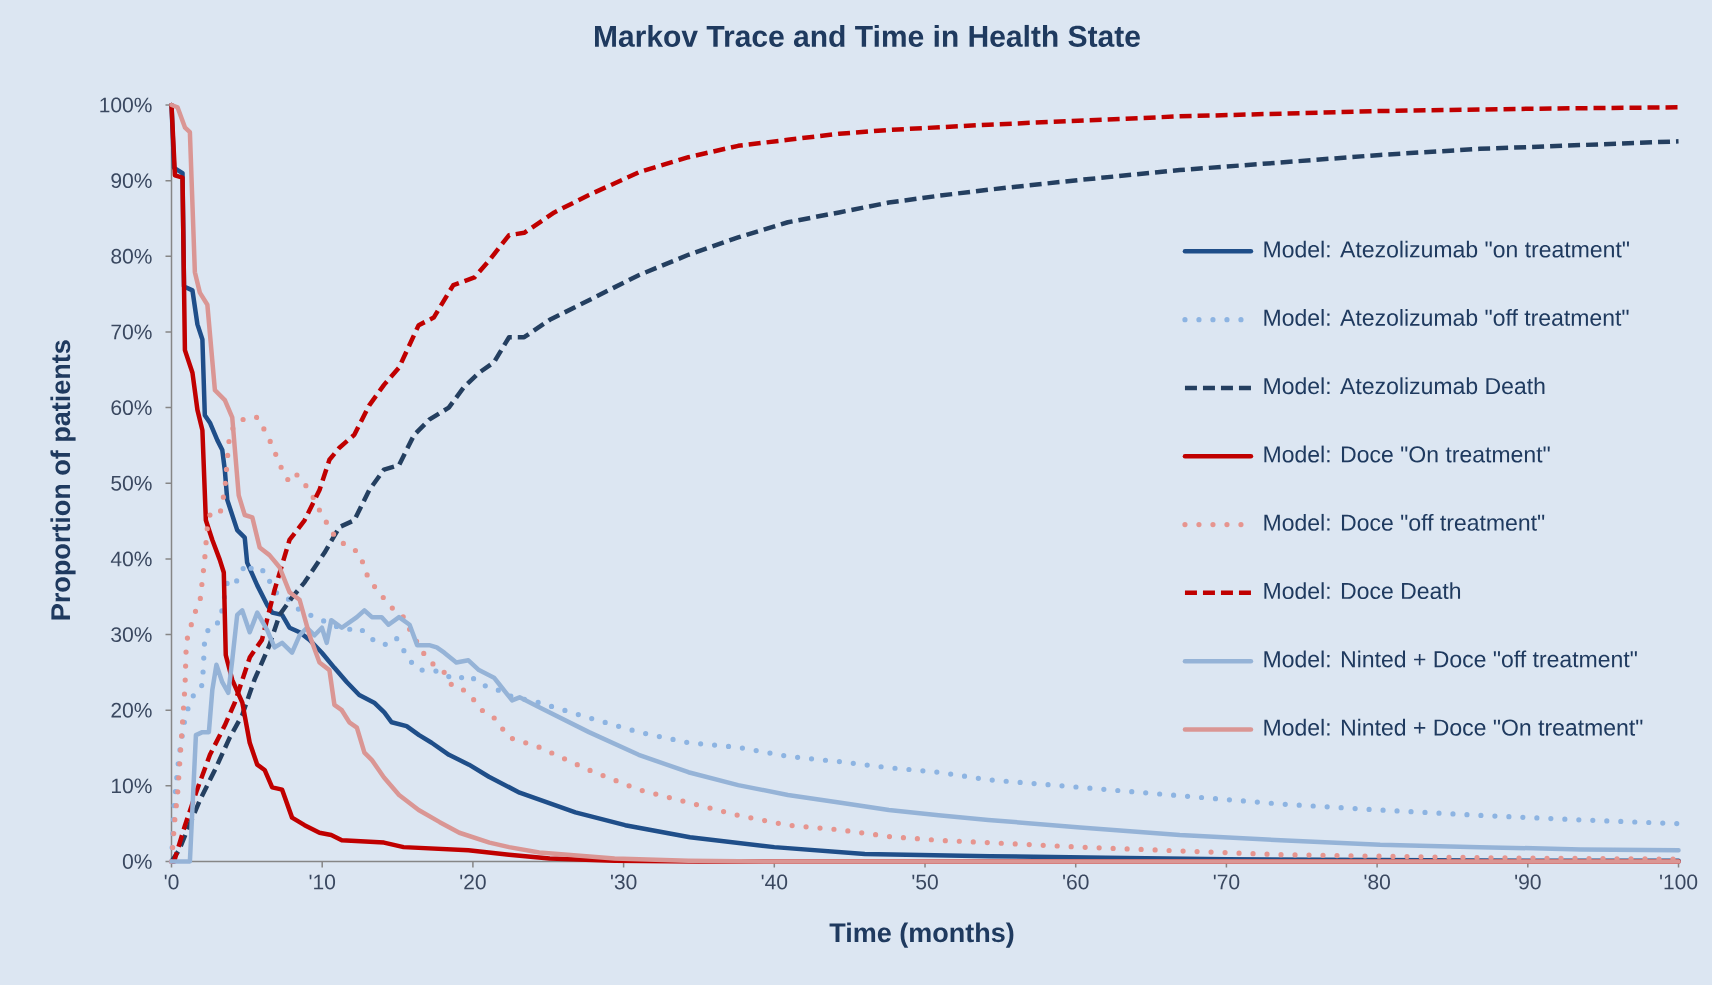 The width and height of the screenshot is (1712, 985). What do you see at coordinates (131, 256) in the screenshot?
I see `y-tick-label: 80%` at bounding box center [131, 256].